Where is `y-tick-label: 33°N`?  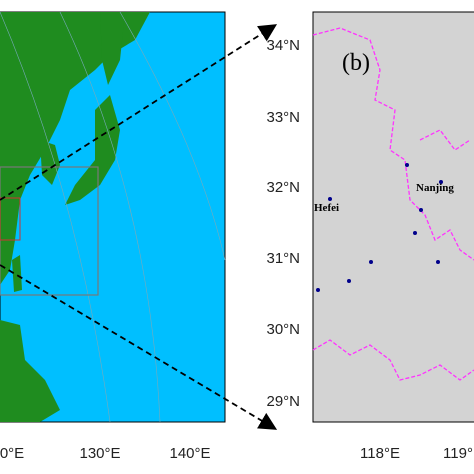
y-tick-label: 33°N is located at coordinates (283, 117).